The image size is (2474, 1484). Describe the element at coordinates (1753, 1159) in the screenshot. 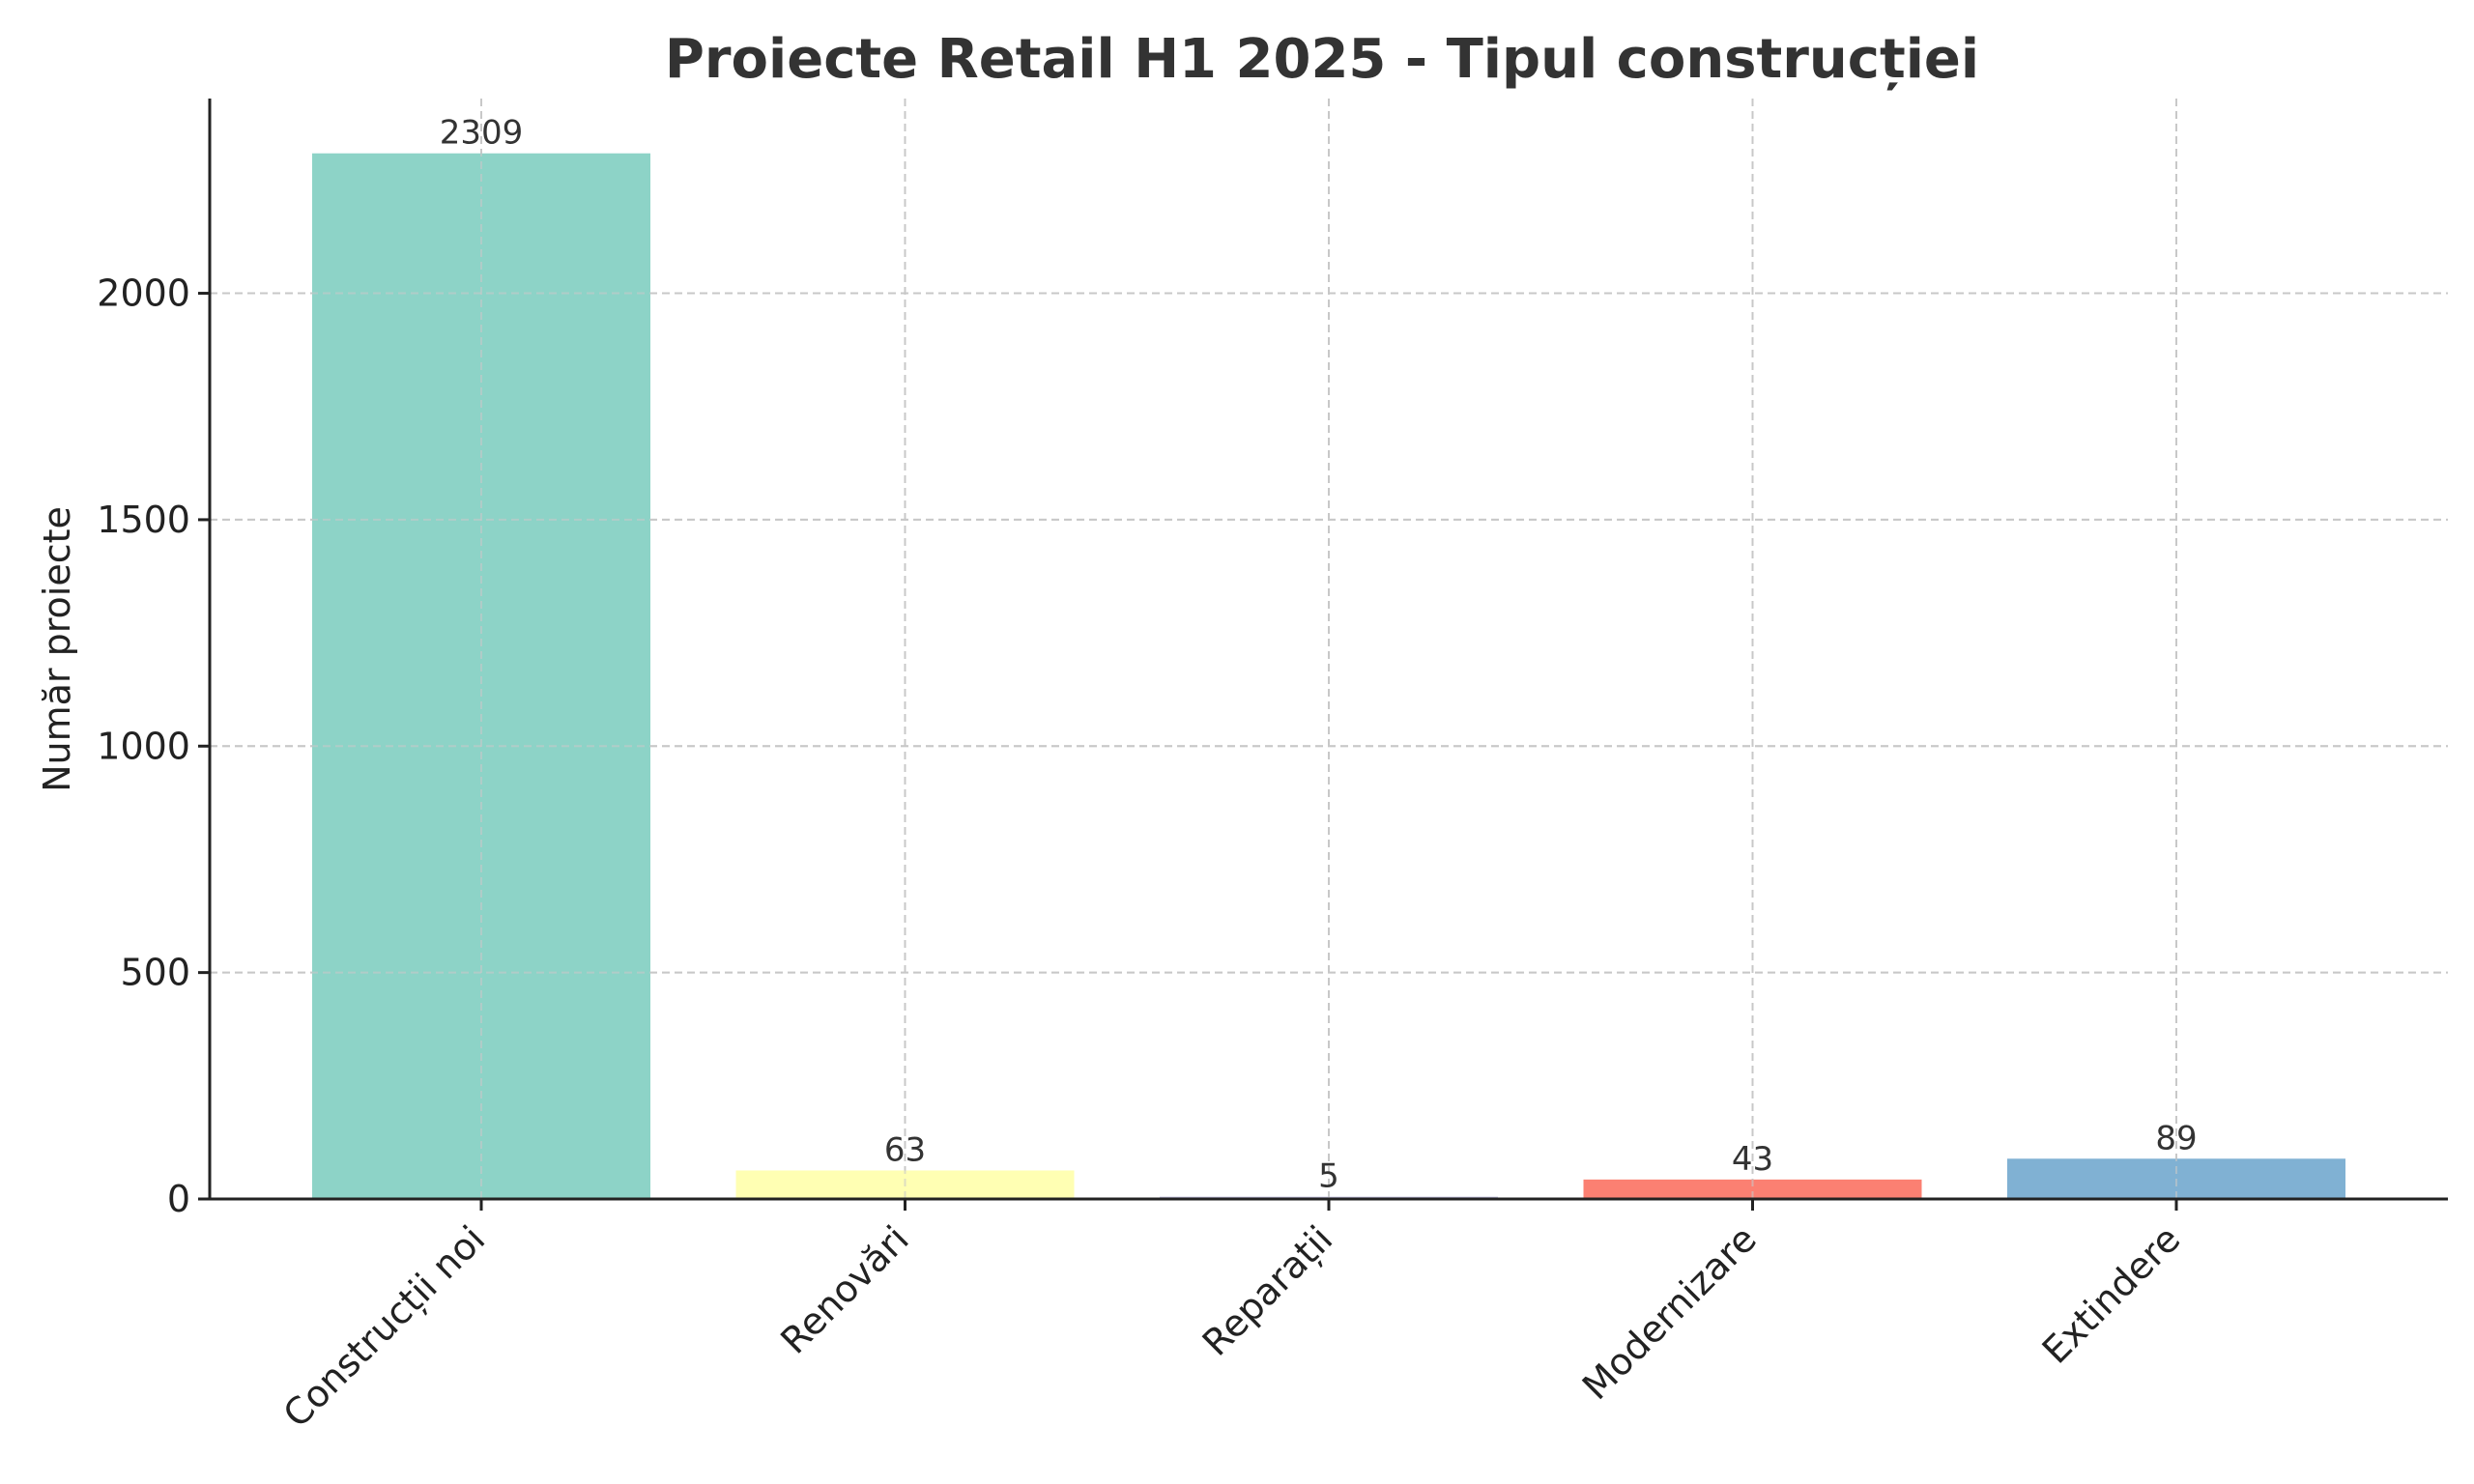

I see `bar-value-label: 43` at that location.